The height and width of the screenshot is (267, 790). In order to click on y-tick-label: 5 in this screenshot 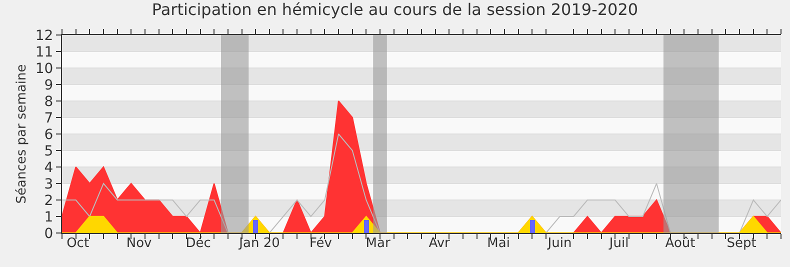, I will do `click(49, 151)`.